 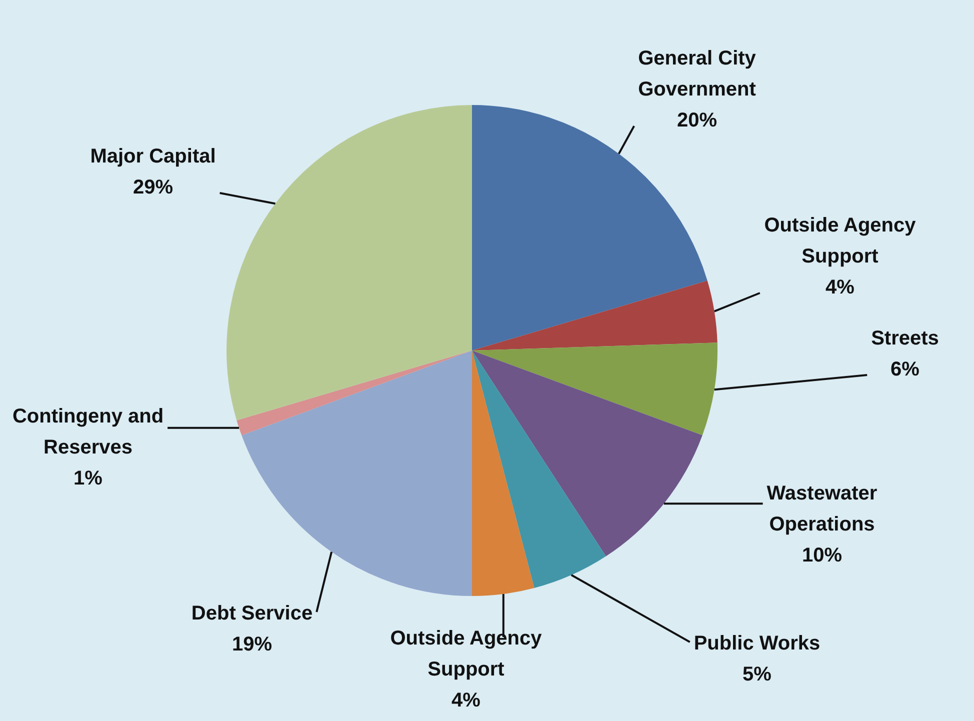 What do you see at coordinates (905, 369) in the screenshot?
I see `data-label: 6%` at bounding box center [905, 369].